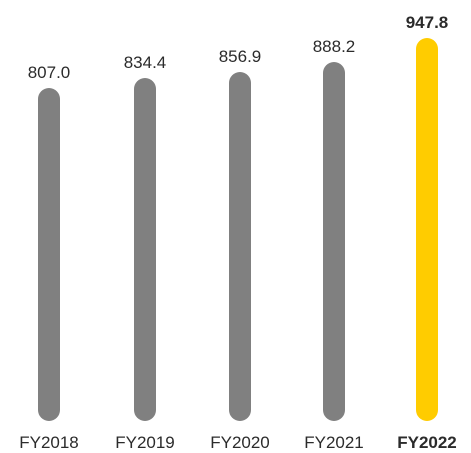 The image size is (471, 453). I want to click on category-label-fy2022: FY2022, so click(427, 442).